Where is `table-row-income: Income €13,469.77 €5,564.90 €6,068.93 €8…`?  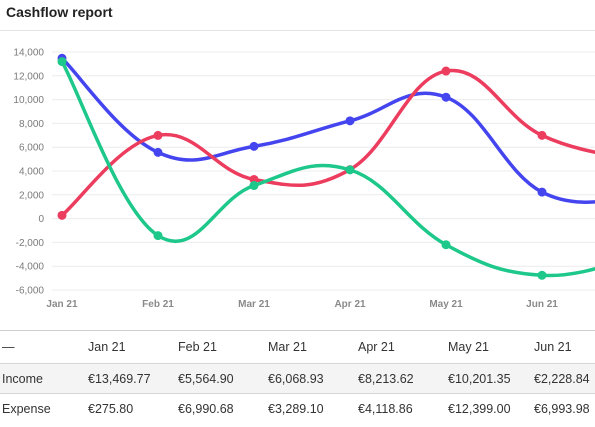
table-row-income: Income €13,469.77 €5,564.90 €6,068.93 €8… is located at coordinates (297, 378).